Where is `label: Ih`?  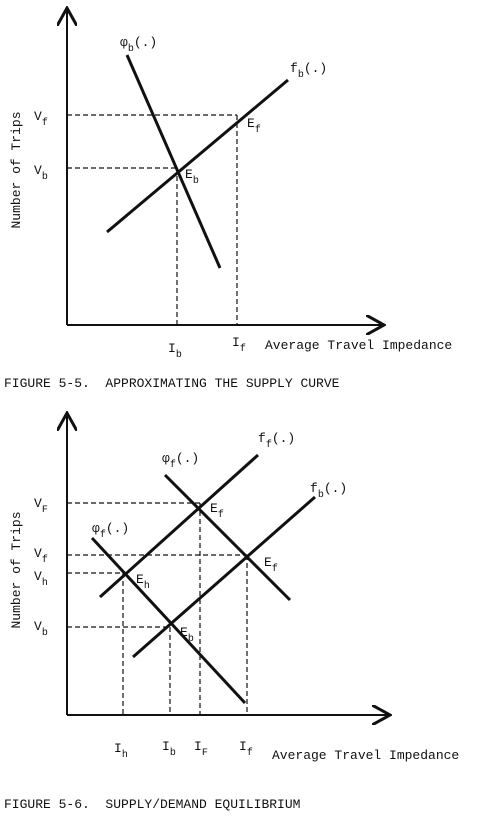
label: Ih is located at coordinates (121, 751).